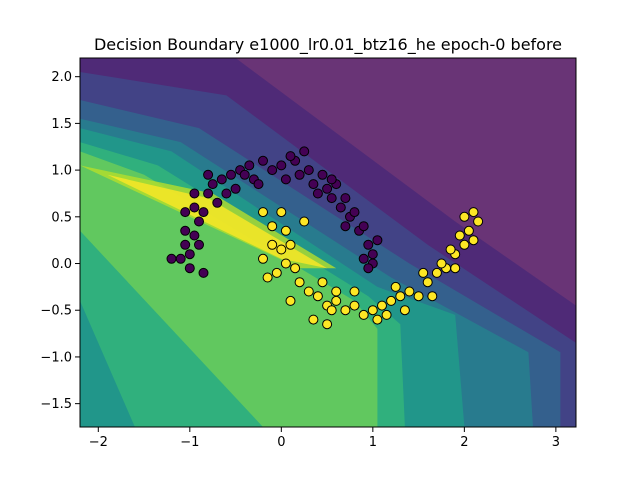 The height and width of the screenshot is (480, 640). What do you see at coordinates (281, 442) in the screenshot?
I see `x-tick-label: 0` at bounding box center [281, 442].